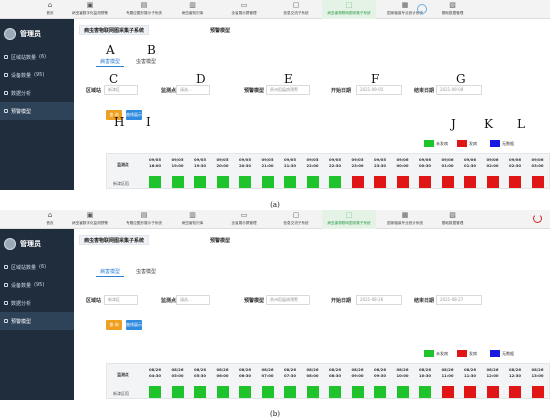 This screenshot has height=419, width=550. What do you see at coordinates (425, 159) in the screenshot?
I see `time-date: 09/06` at bounding box center [425, 159].